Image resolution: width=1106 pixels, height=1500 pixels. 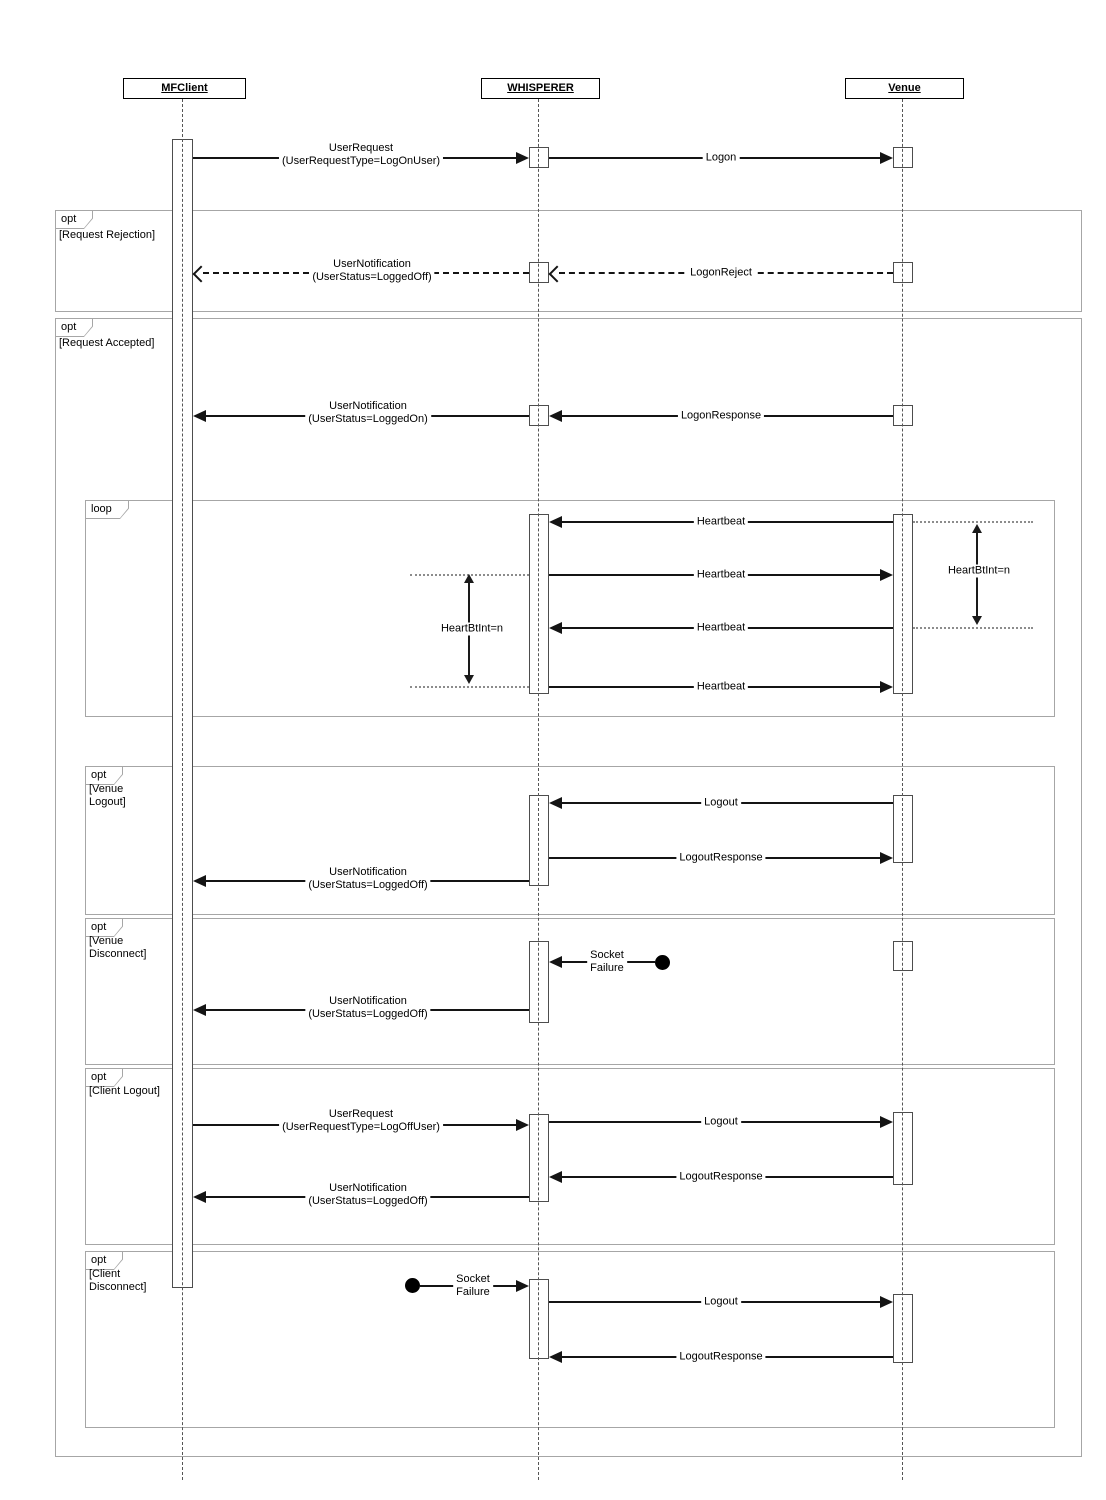 What do you see at coordinates (721, 858) in the screenshot?
I see `message-label-venue-logout-response: LogoutResponse` at bounding box center [721, 858].